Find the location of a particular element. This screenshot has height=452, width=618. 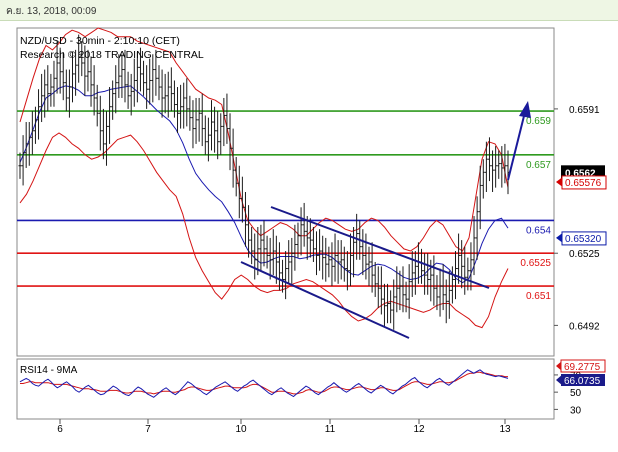

level-label: 0.651 is located at coordinates (538, 296).